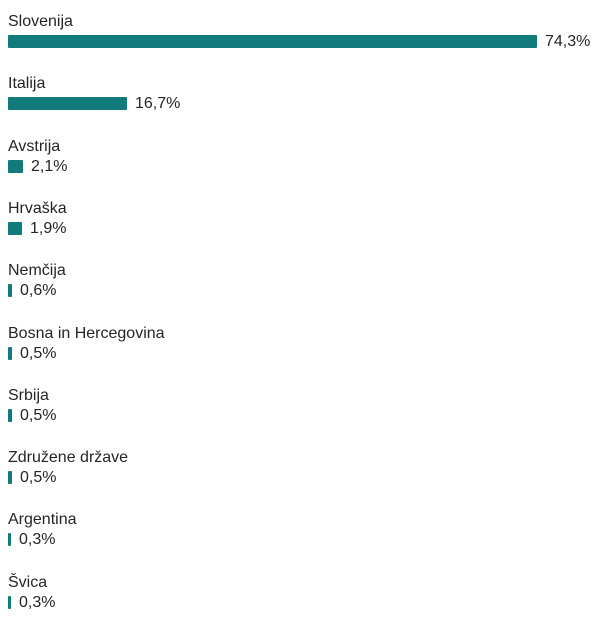 The image size is (599, 629). What do you see at coordinates (28, 395) in the screenshot?
I see `category-label: Srbija` at bounding box center [28, 395].